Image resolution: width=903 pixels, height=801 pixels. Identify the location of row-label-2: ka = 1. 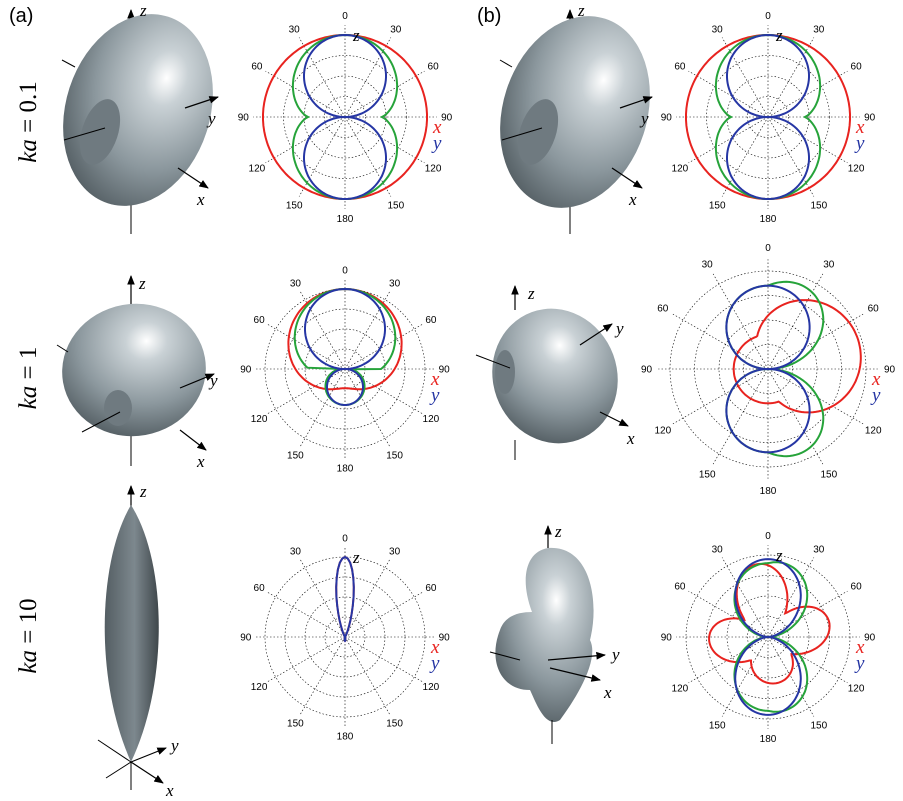
(28, 378).